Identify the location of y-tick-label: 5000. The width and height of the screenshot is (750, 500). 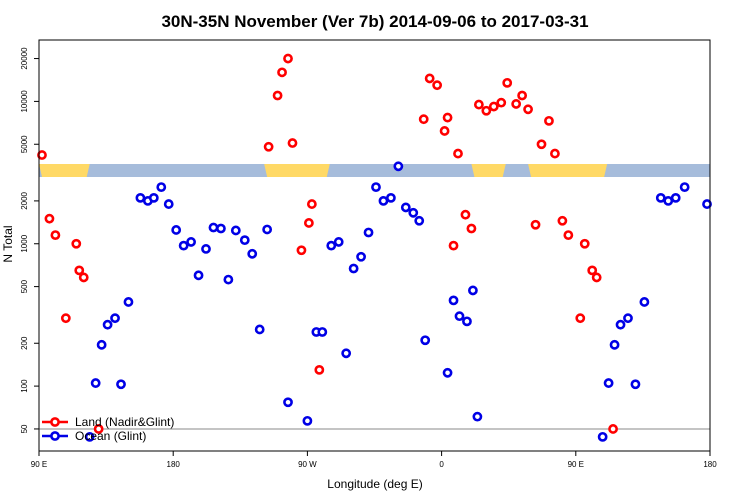
(24, 144).